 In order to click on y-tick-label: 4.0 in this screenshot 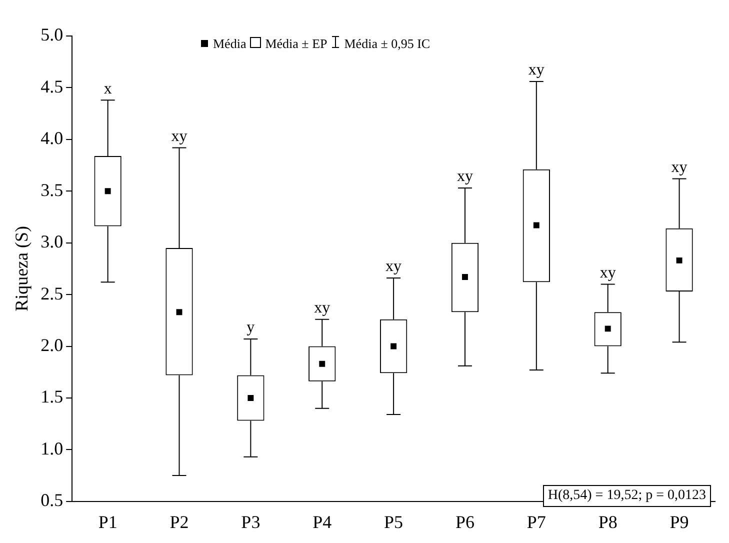, I will do `click(52, 138)`.